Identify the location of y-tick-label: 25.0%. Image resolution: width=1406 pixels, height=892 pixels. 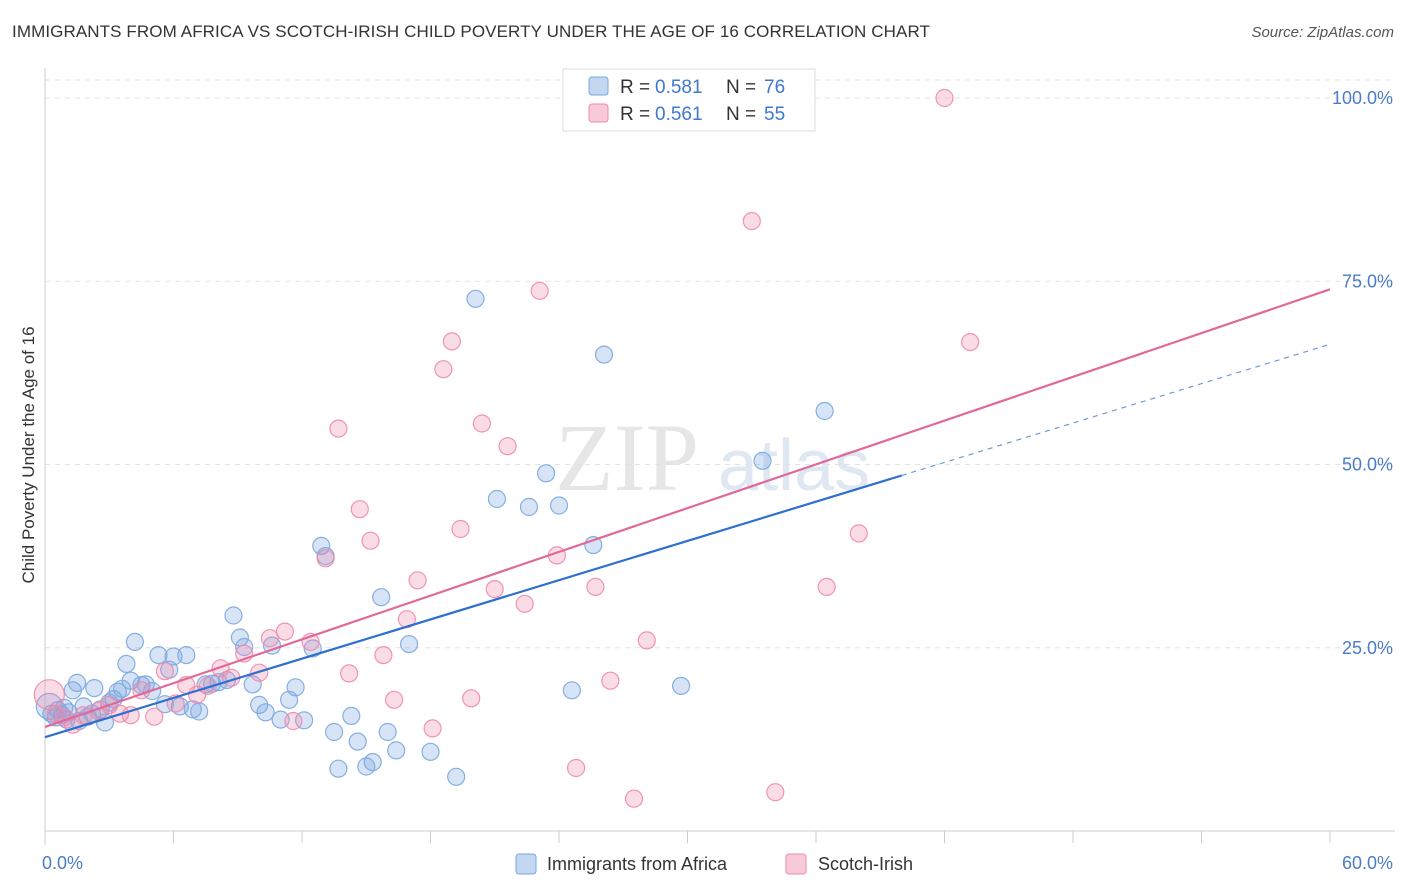
(1367, 648).